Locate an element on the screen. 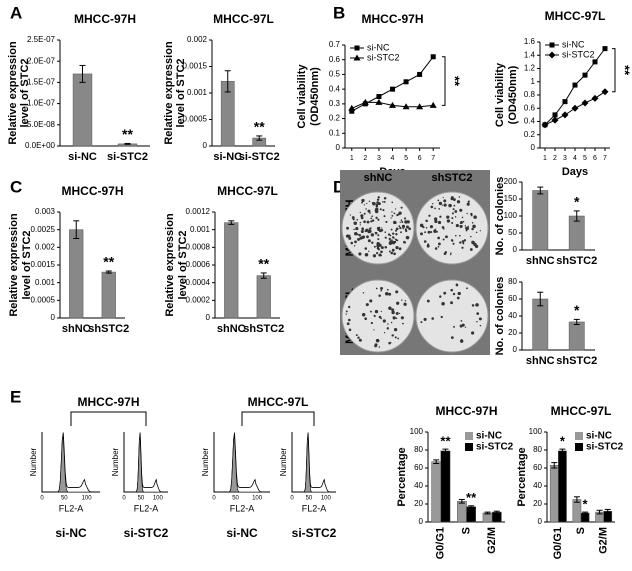 The height and width of the screenshot is (571, 632). histogram-g1 is located at coordinates (314, 464).